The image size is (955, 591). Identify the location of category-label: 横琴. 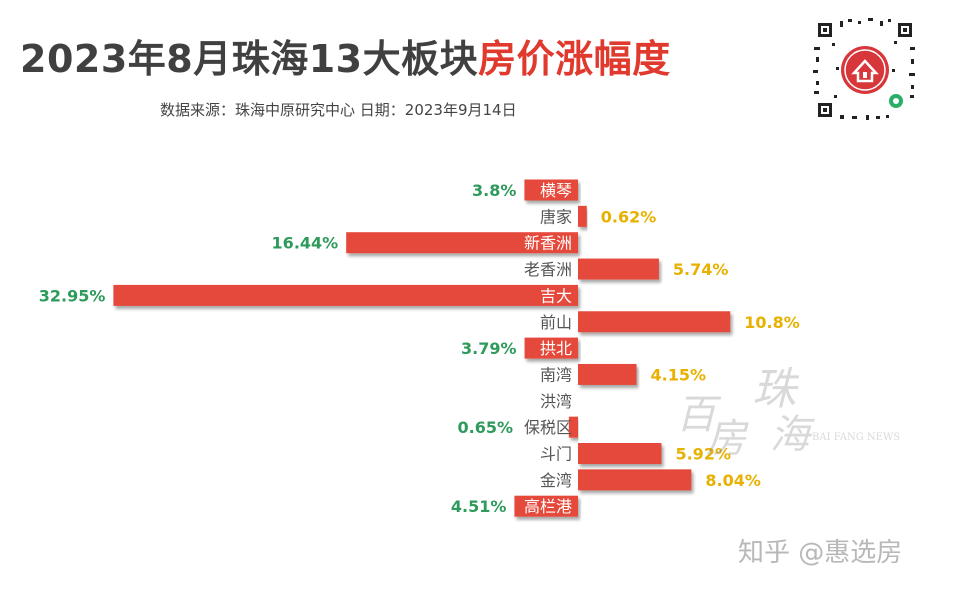
(556, 190).